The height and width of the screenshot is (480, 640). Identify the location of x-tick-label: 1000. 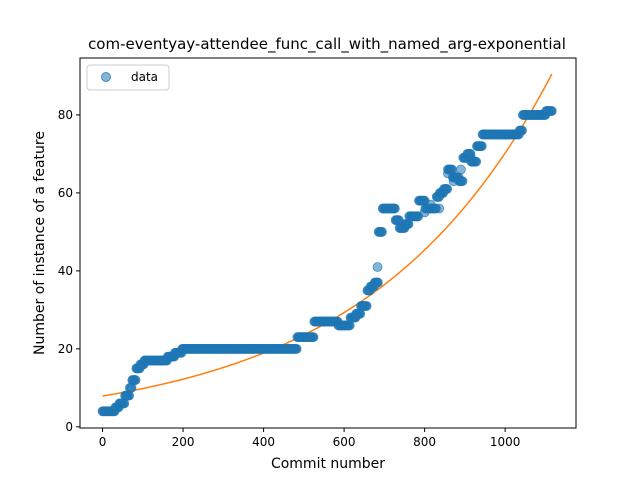
(505, 442).